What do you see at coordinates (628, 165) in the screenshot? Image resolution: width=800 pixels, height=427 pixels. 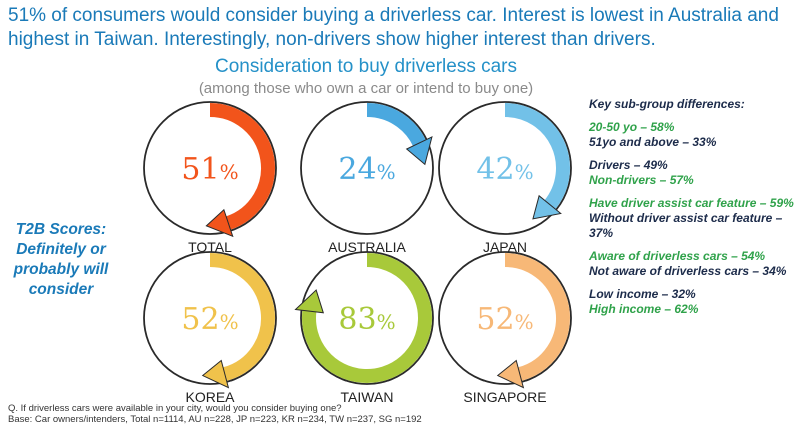 I see `subgroup-line: Drivers – 49%` at bounding box center [628, 165].